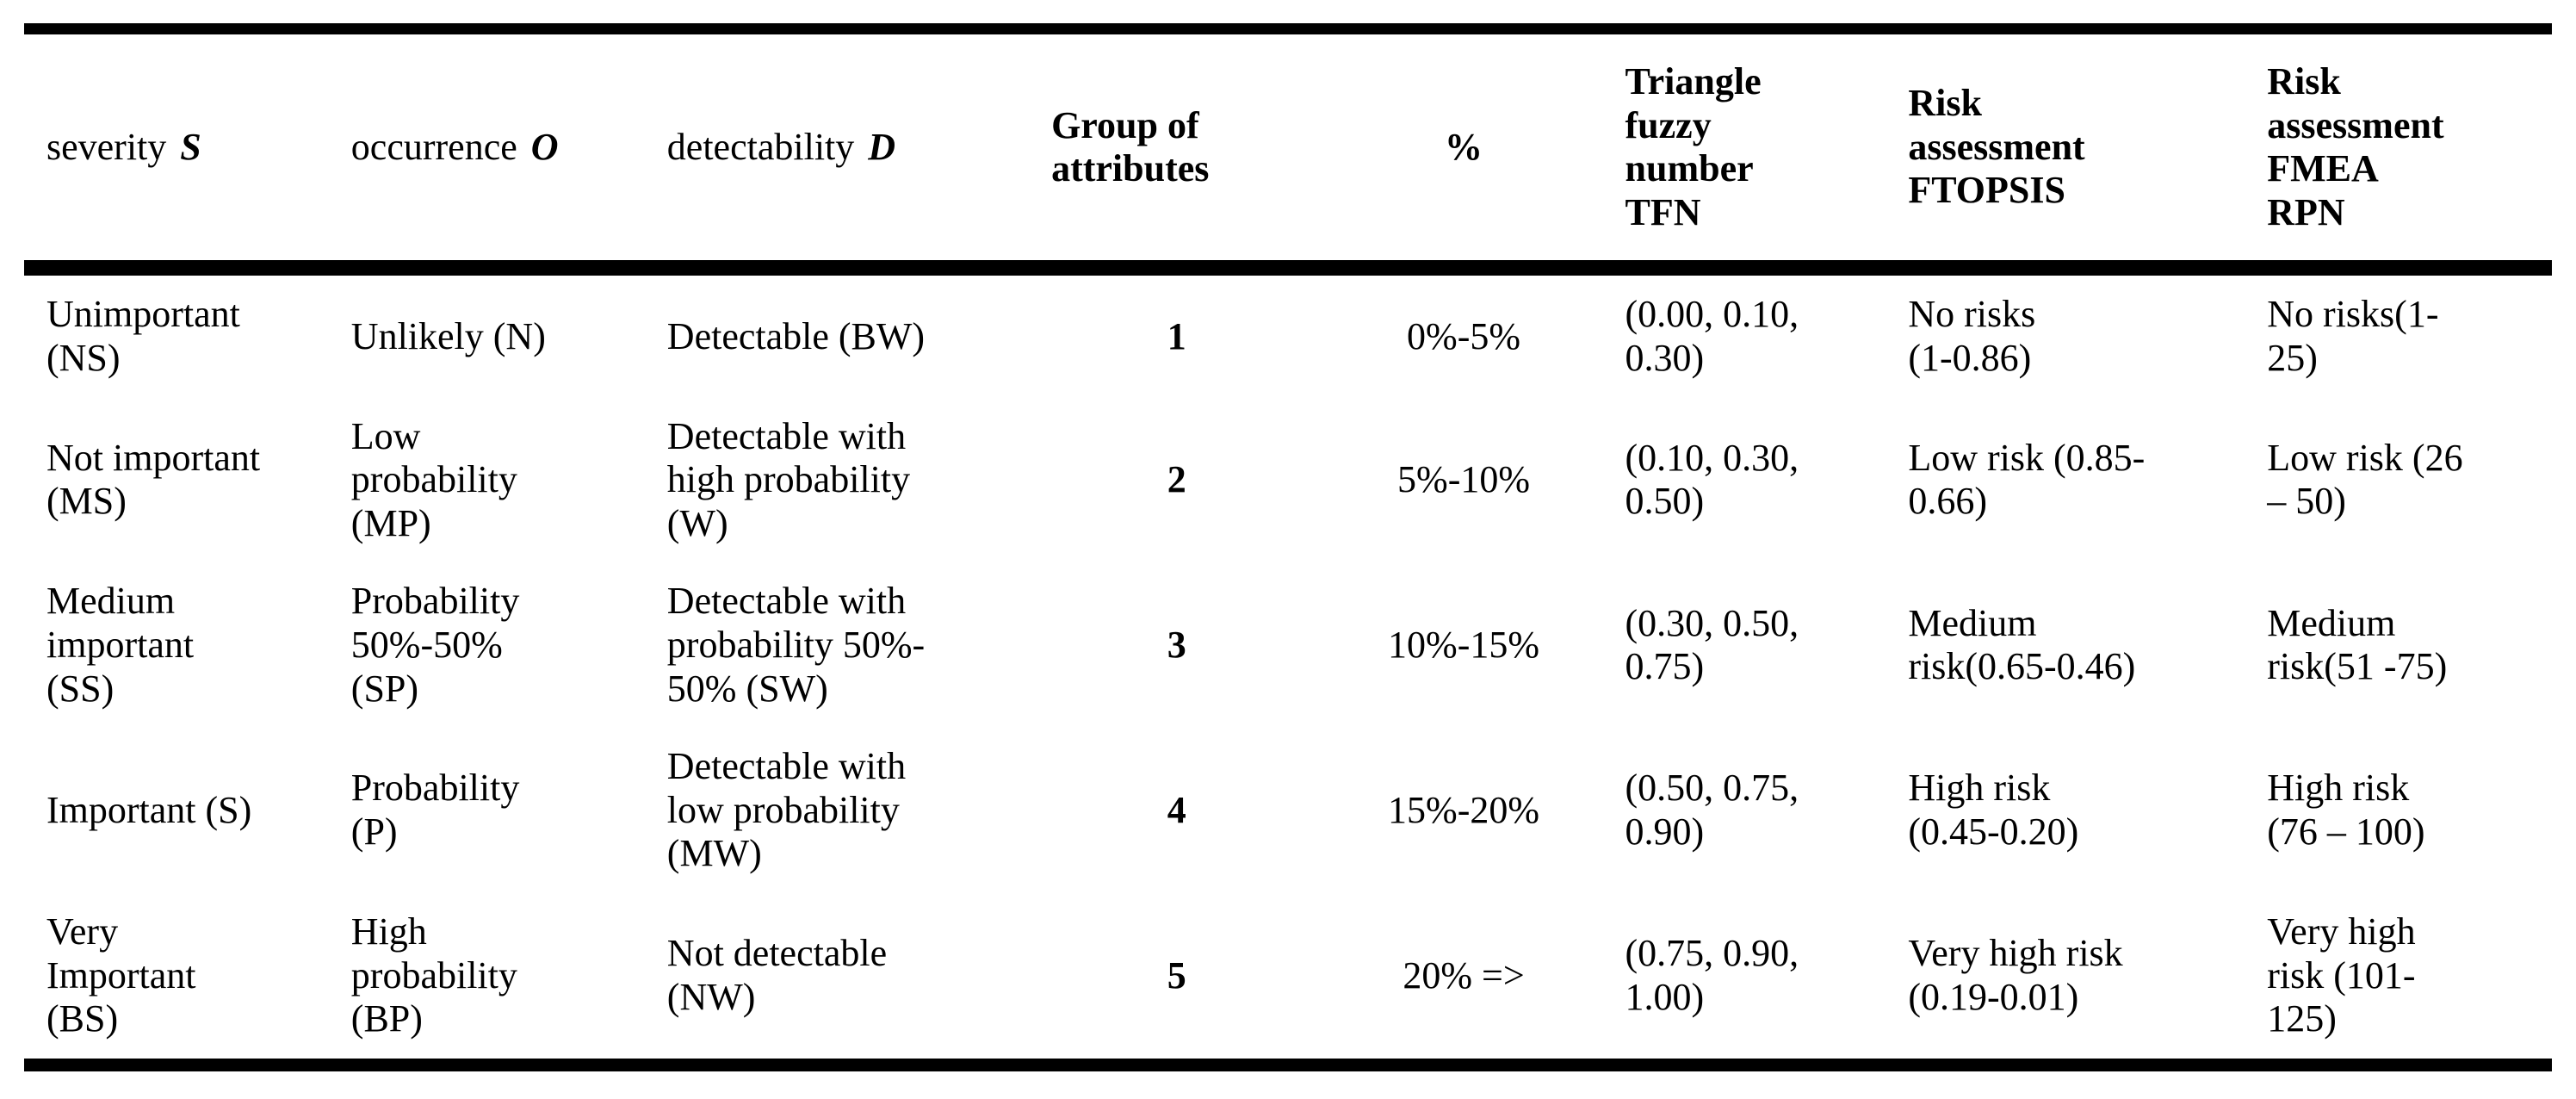 This screenshot has height=1099, width=2576. What do you see at coordinates (882, 146) in the screenshot?
I see `header-detectability-symbol: D` at bounding box center [882, 146].